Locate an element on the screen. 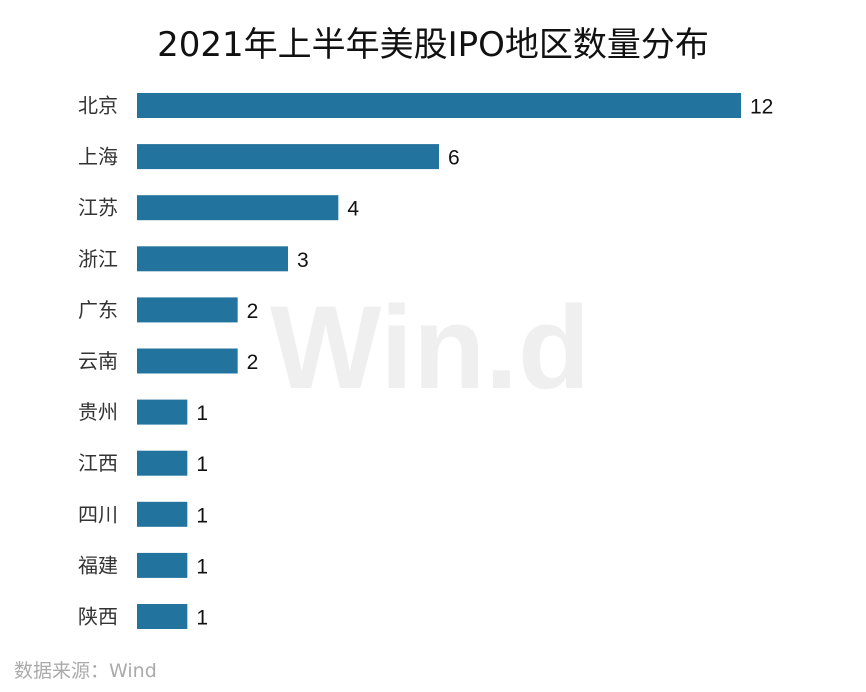 This screenshot has height=692, width=866. value-label: 4 is located at coordinates (353, 209).